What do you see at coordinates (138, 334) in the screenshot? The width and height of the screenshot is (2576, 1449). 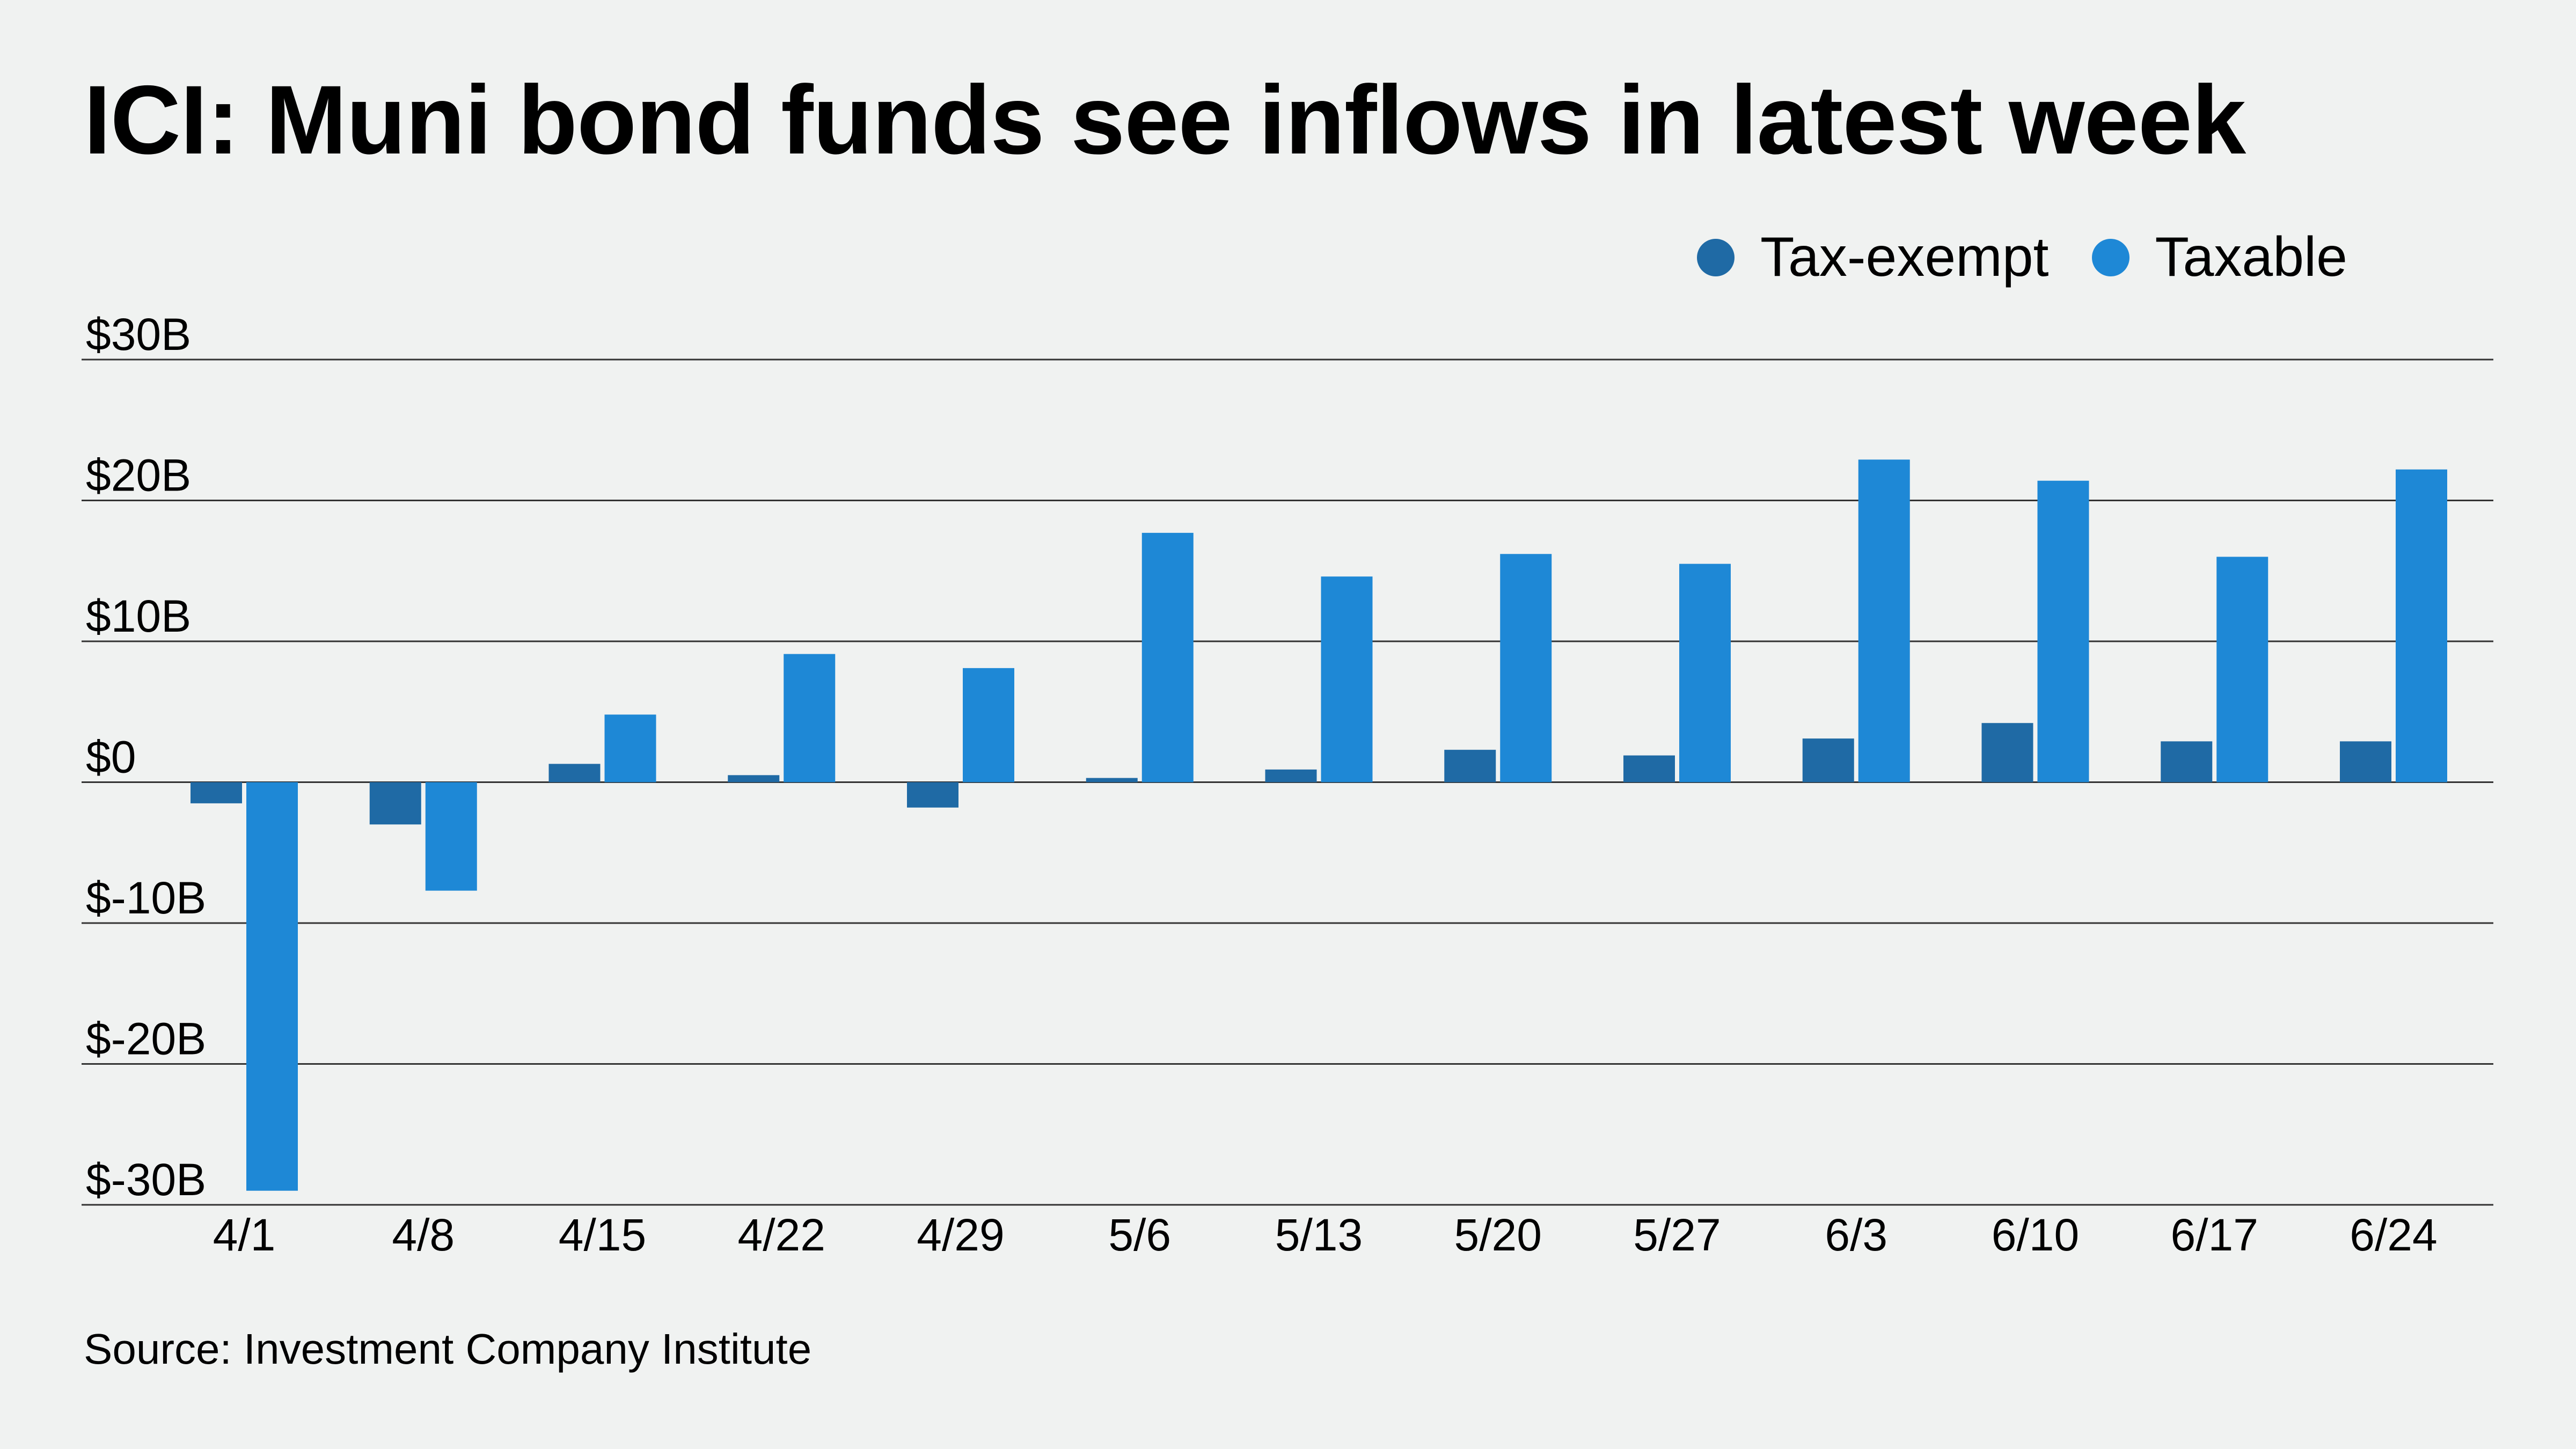 I see `y-tick-label: $30B` at bounding box center [138, 334].